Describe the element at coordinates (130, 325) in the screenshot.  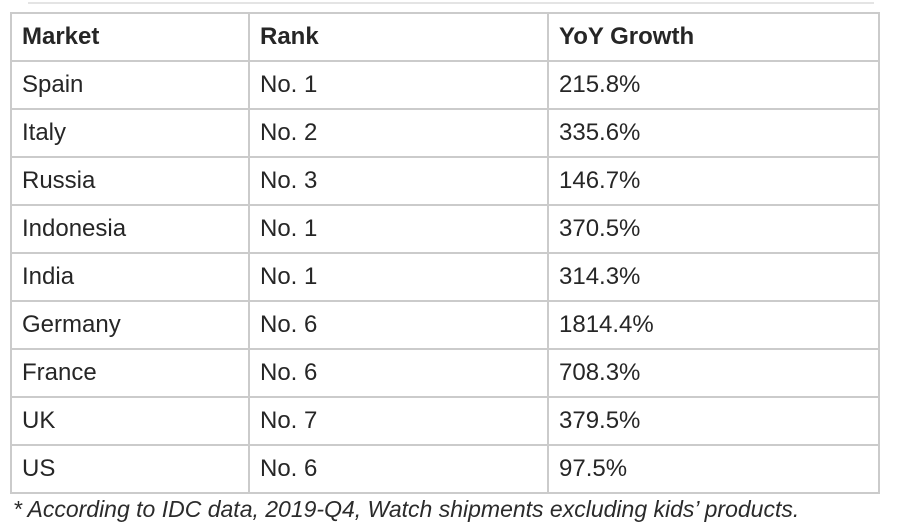
I see `cell-market: Germany` at that location.